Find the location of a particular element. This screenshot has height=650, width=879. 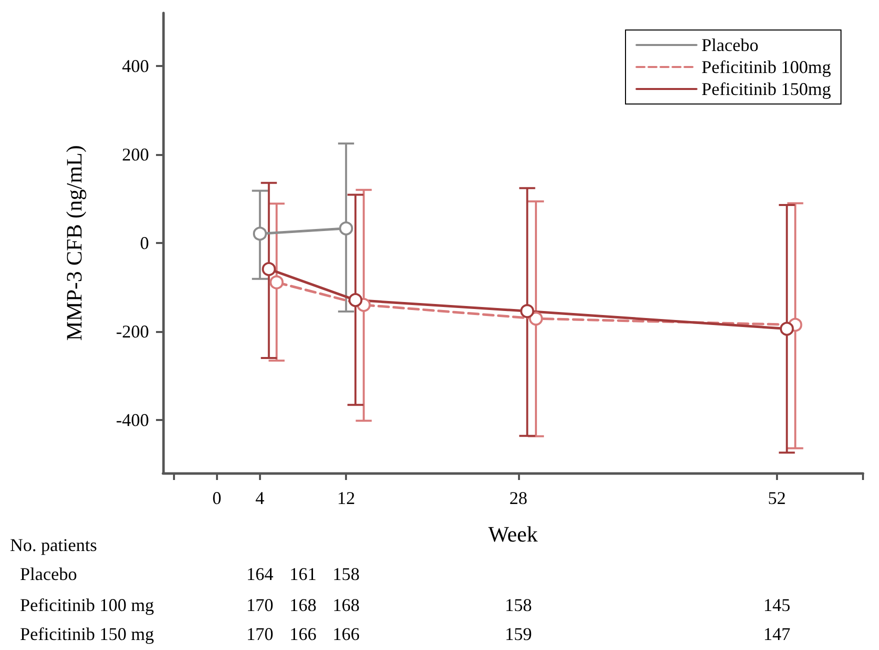

text: Peficitinib 100 mg is located at coordinates (87, 605).